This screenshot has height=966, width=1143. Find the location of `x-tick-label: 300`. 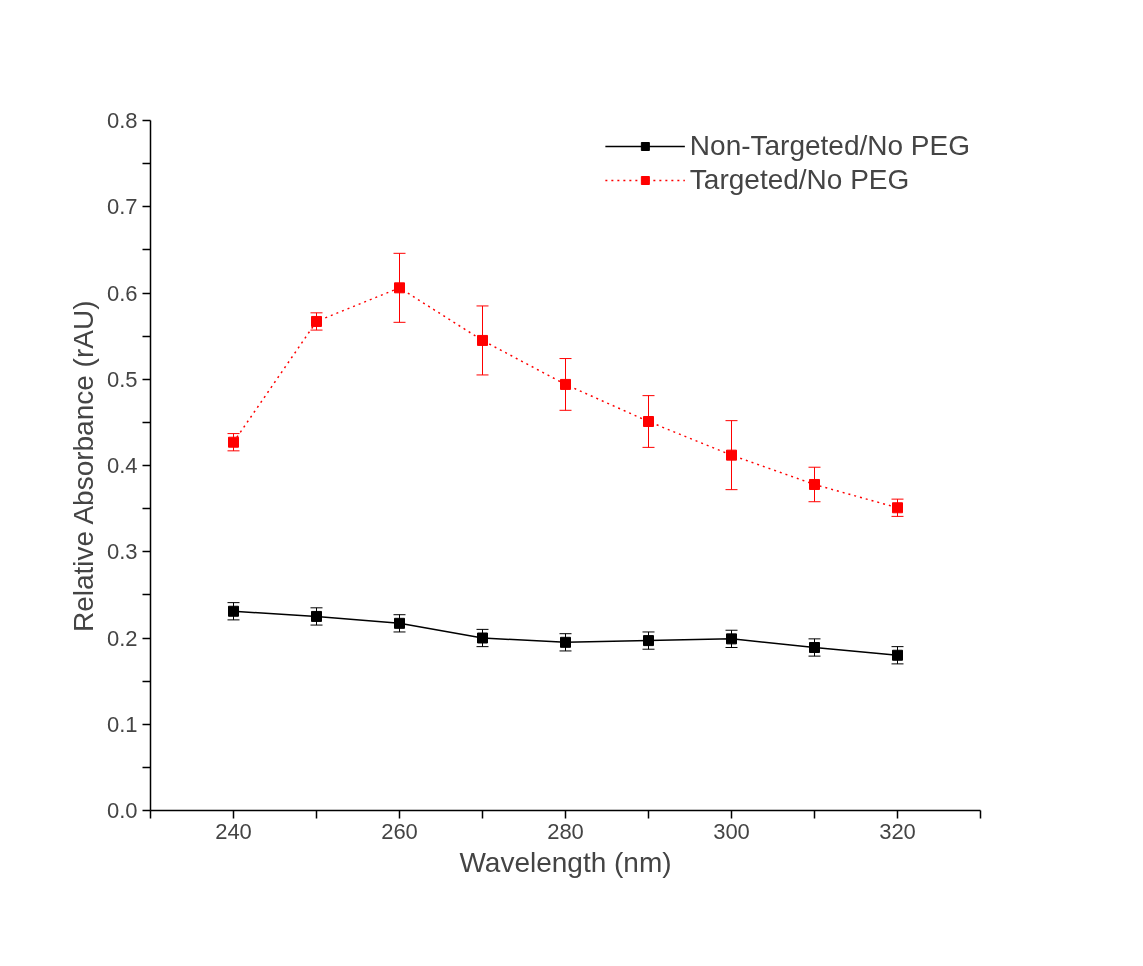

x-tick-label: 300 is located at coordinates (731, 831).